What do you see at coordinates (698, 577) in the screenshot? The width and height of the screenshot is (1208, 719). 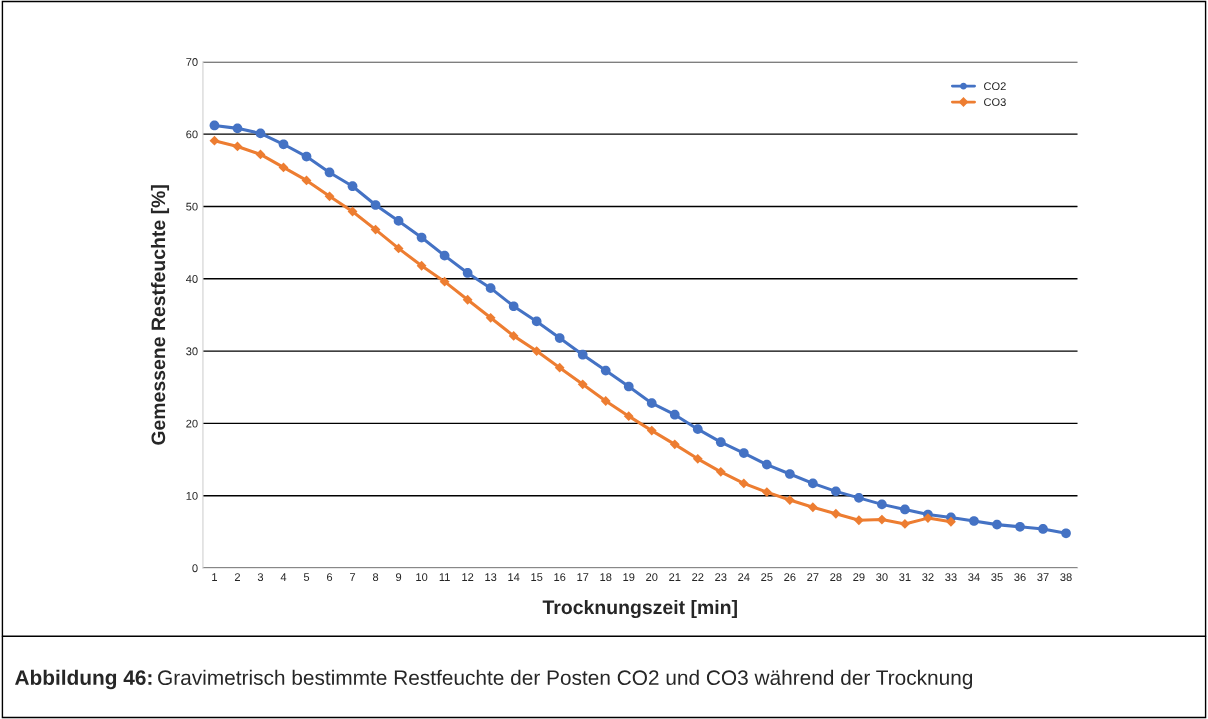 I see `x-tick-label: 22` at bounding box center [698, 577].